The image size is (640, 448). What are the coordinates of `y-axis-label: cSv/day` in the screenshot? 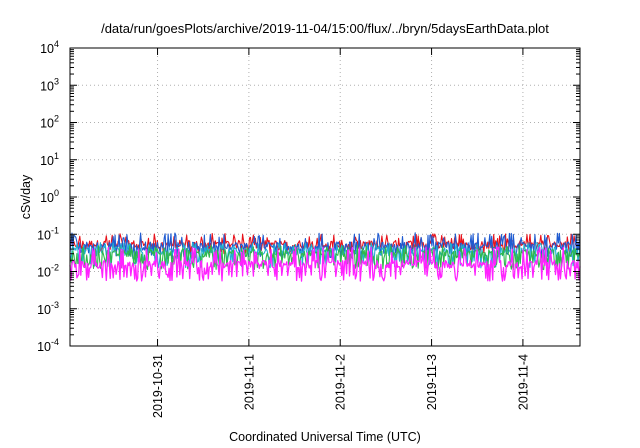 It's located at (26, 196).